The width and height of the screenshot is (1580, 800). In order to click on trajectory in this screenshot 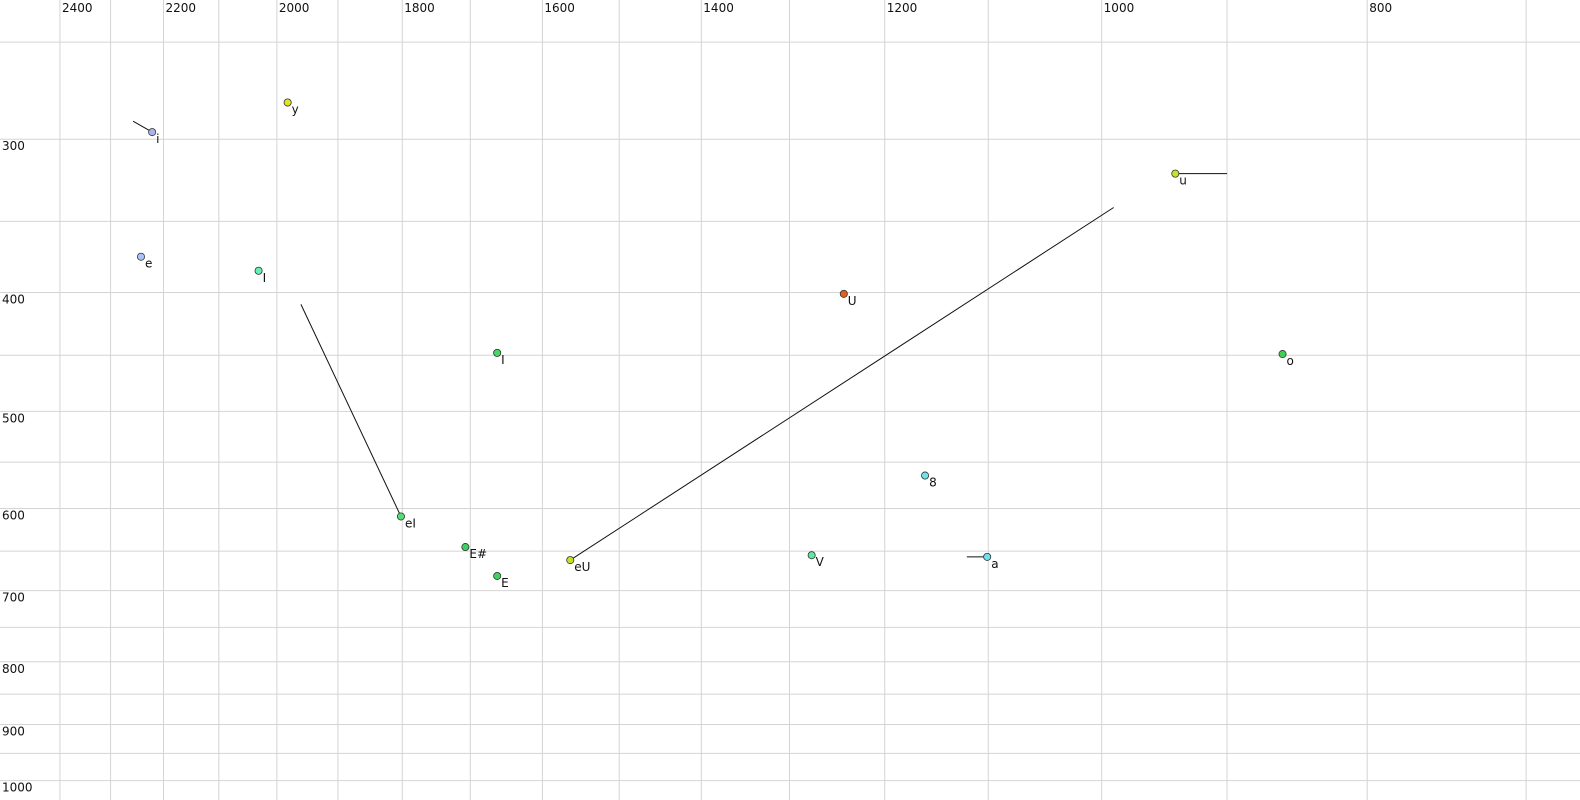, I will do `click(351, 410)`.